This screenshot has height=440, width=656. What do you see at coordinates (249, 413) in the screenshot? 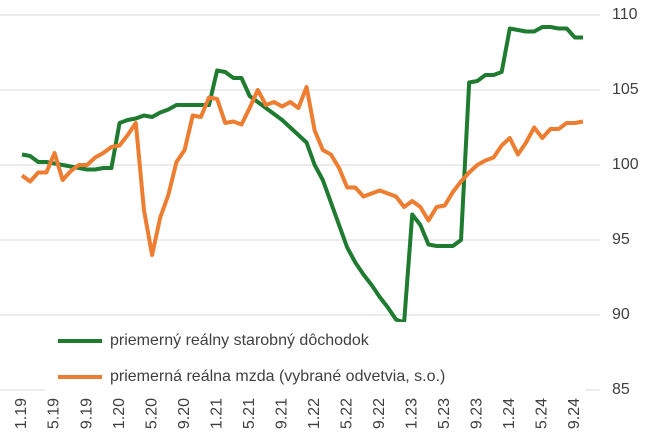
I see `x-tick-label: 5.21` at bounding box center [249, 413].